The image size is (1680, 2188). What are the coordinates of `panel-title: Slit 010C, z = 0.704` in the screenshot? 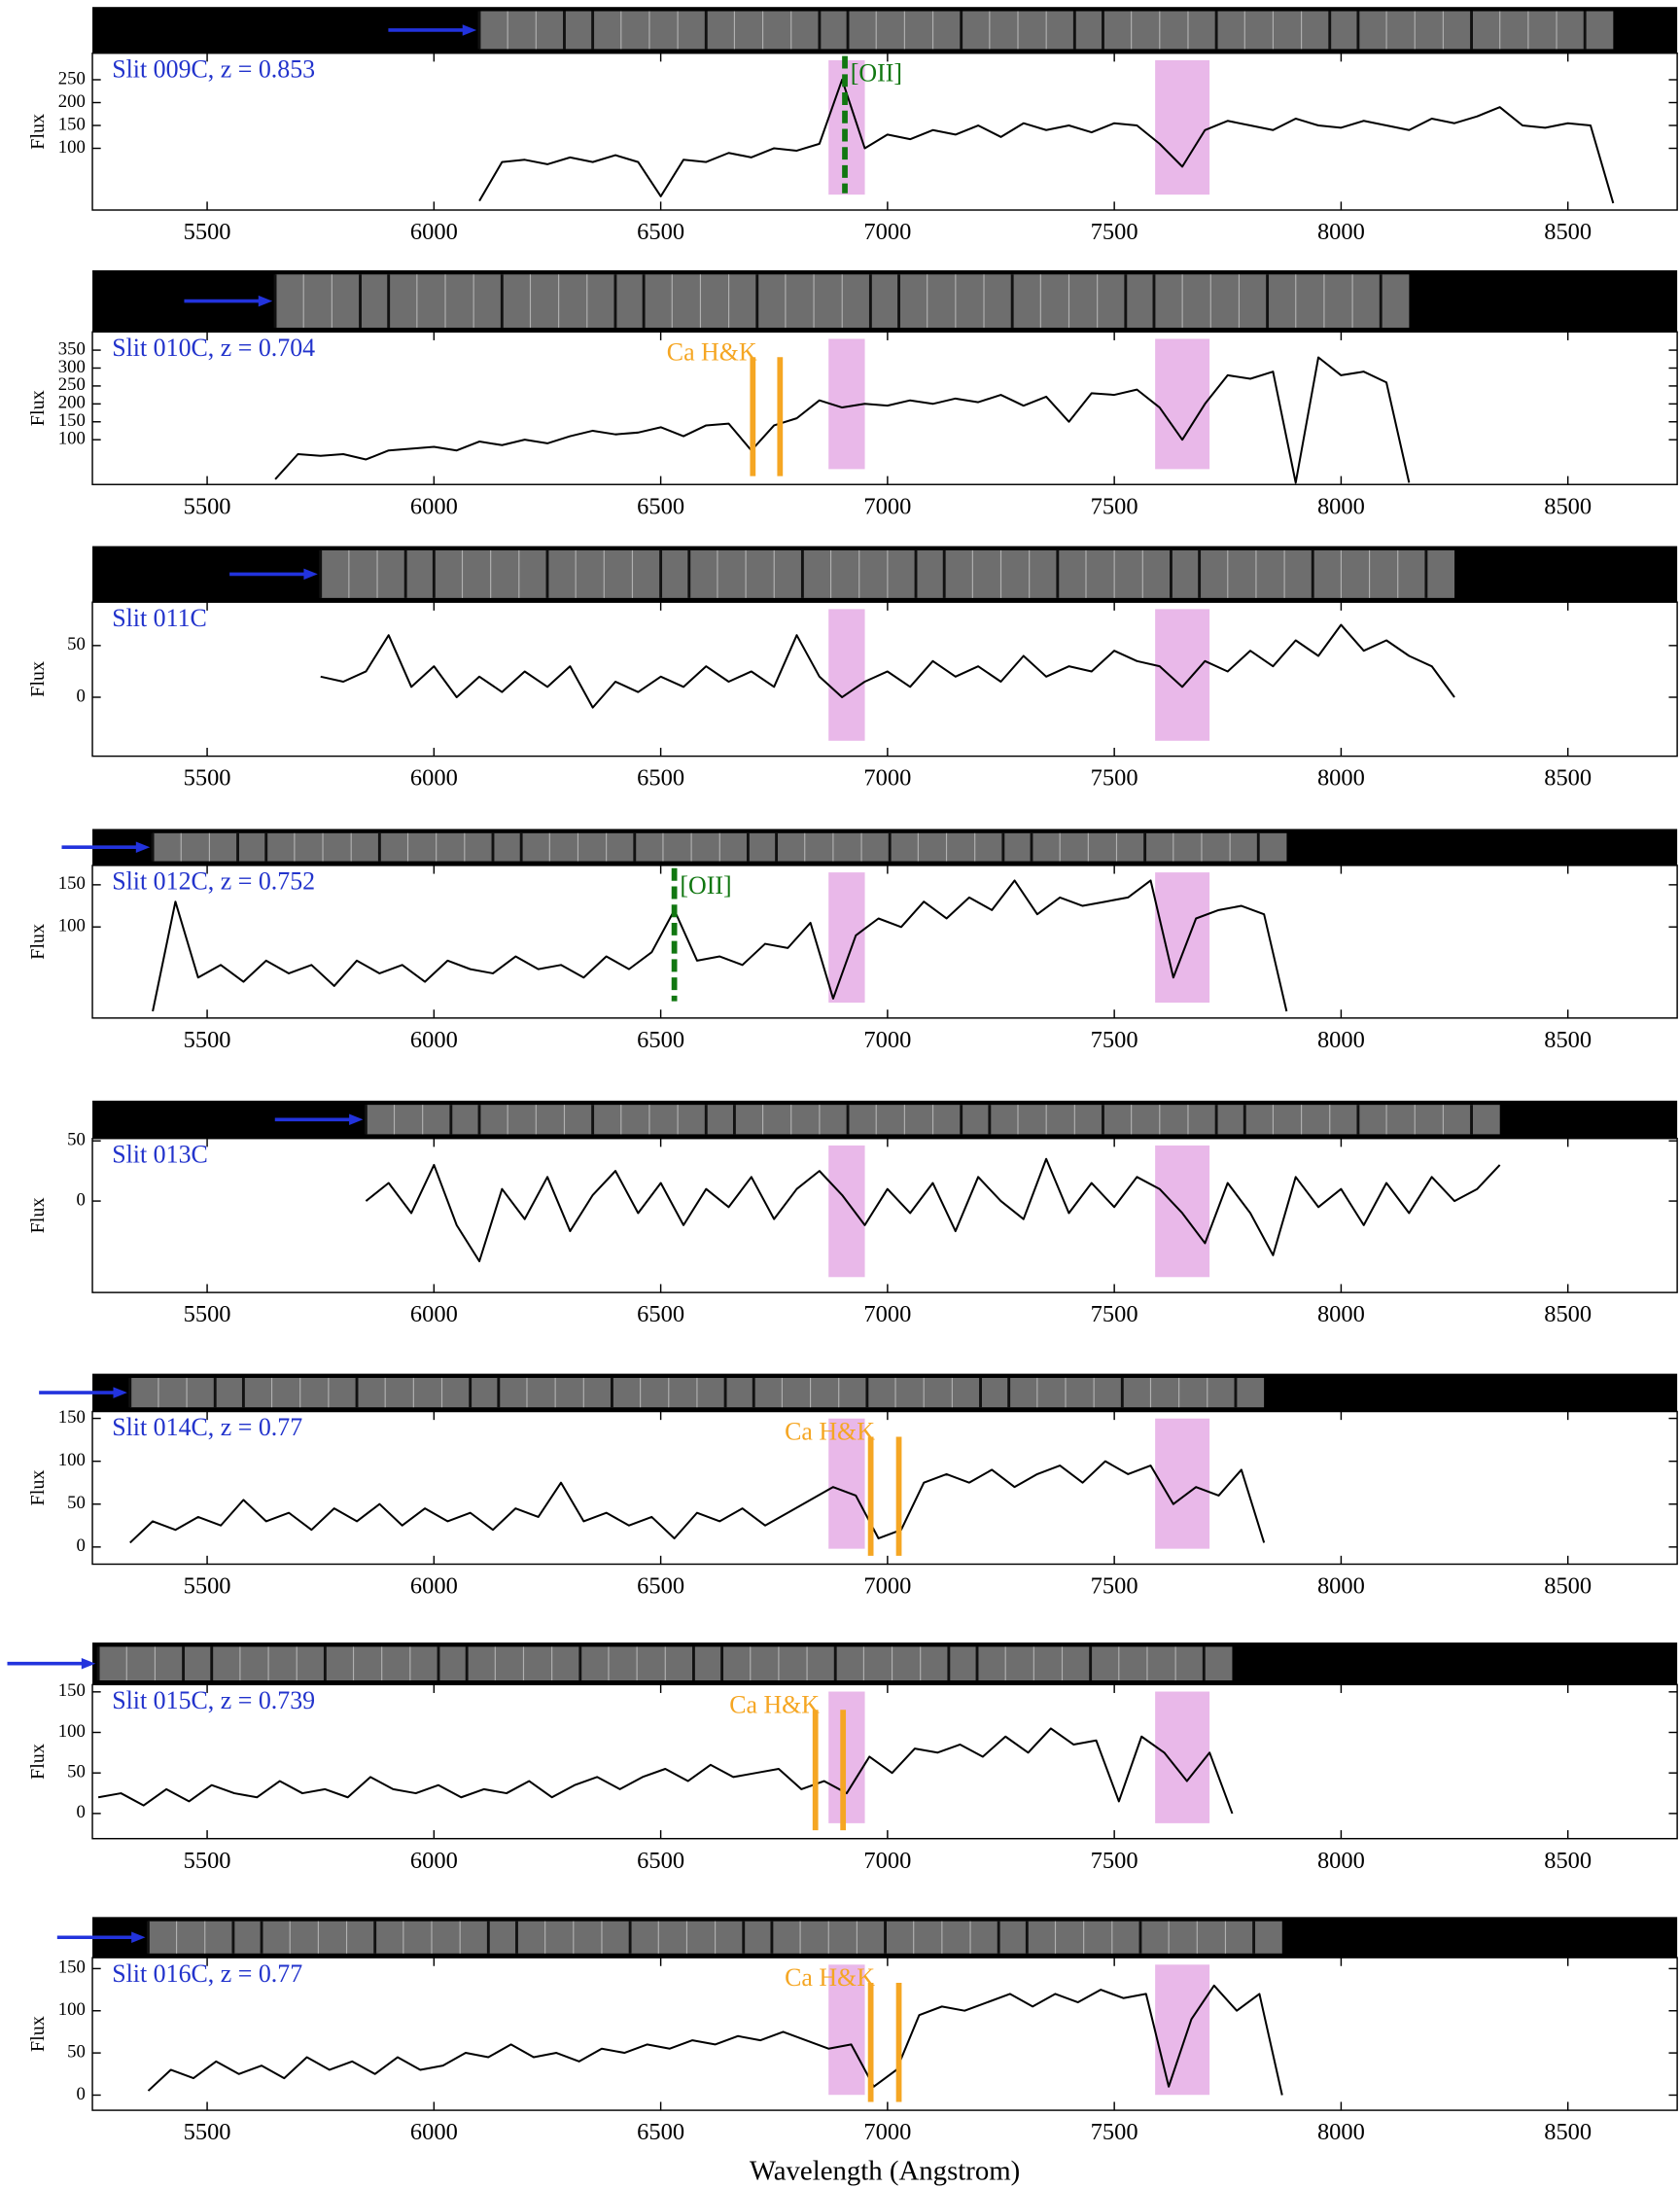 It's located at (213, 348).